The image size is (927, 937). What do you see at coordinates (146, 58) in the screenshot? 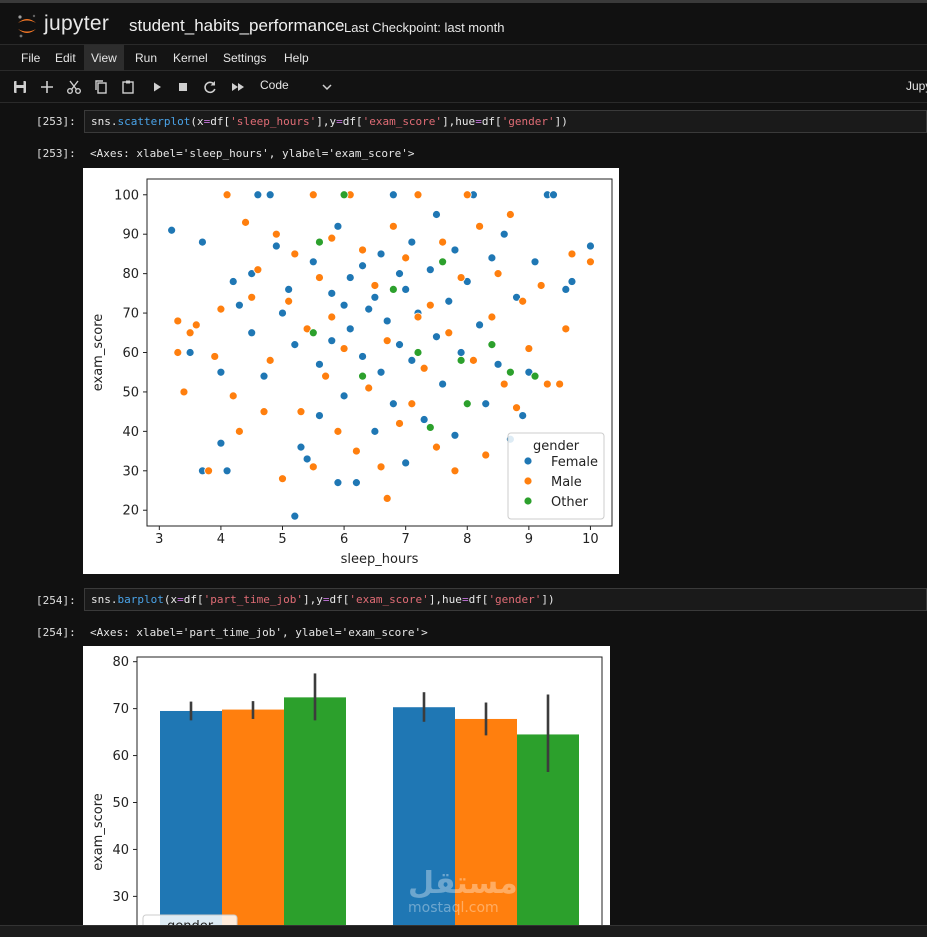
I see `menu-run: Run` at bounding box center [146, 58].